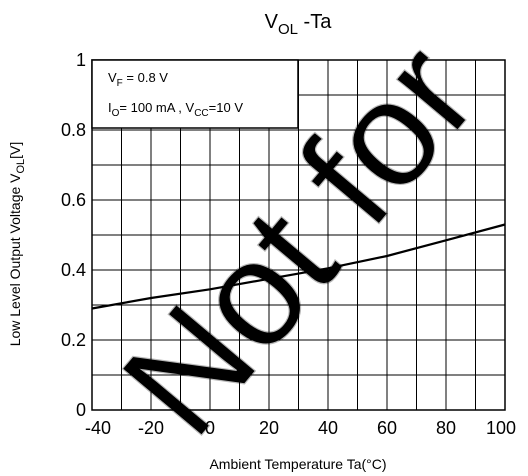  Describe the element at coordinates (81, 410) in the screenshot. I see `y-tick-label: 0` at that location.